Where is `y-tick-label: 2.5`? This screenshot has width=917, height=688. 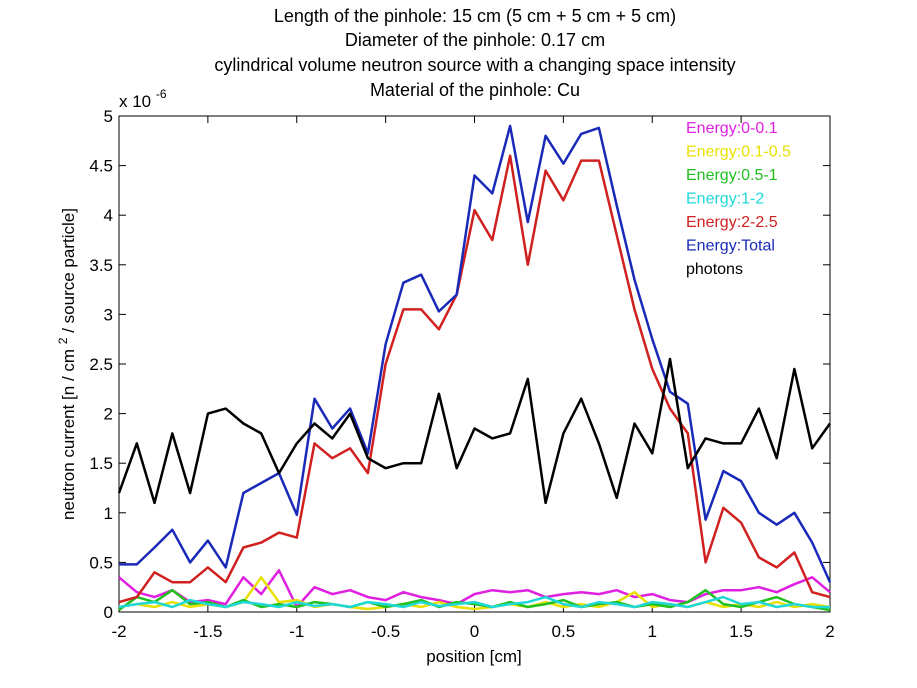 y-tick-label: 2.5 is located at coordinates (101, 364).